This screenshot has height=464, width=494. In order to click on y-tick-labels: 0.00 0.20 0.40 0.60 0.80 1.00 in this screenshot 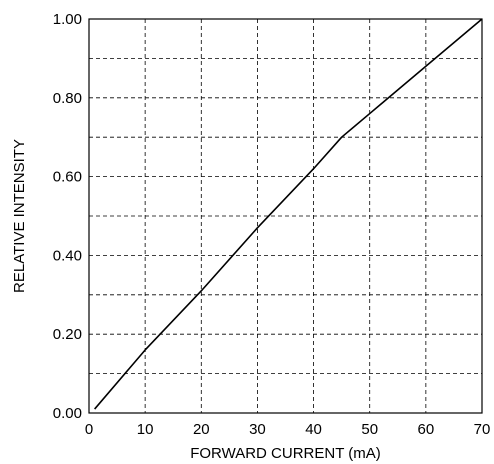, I will do `click(67, 216)`.